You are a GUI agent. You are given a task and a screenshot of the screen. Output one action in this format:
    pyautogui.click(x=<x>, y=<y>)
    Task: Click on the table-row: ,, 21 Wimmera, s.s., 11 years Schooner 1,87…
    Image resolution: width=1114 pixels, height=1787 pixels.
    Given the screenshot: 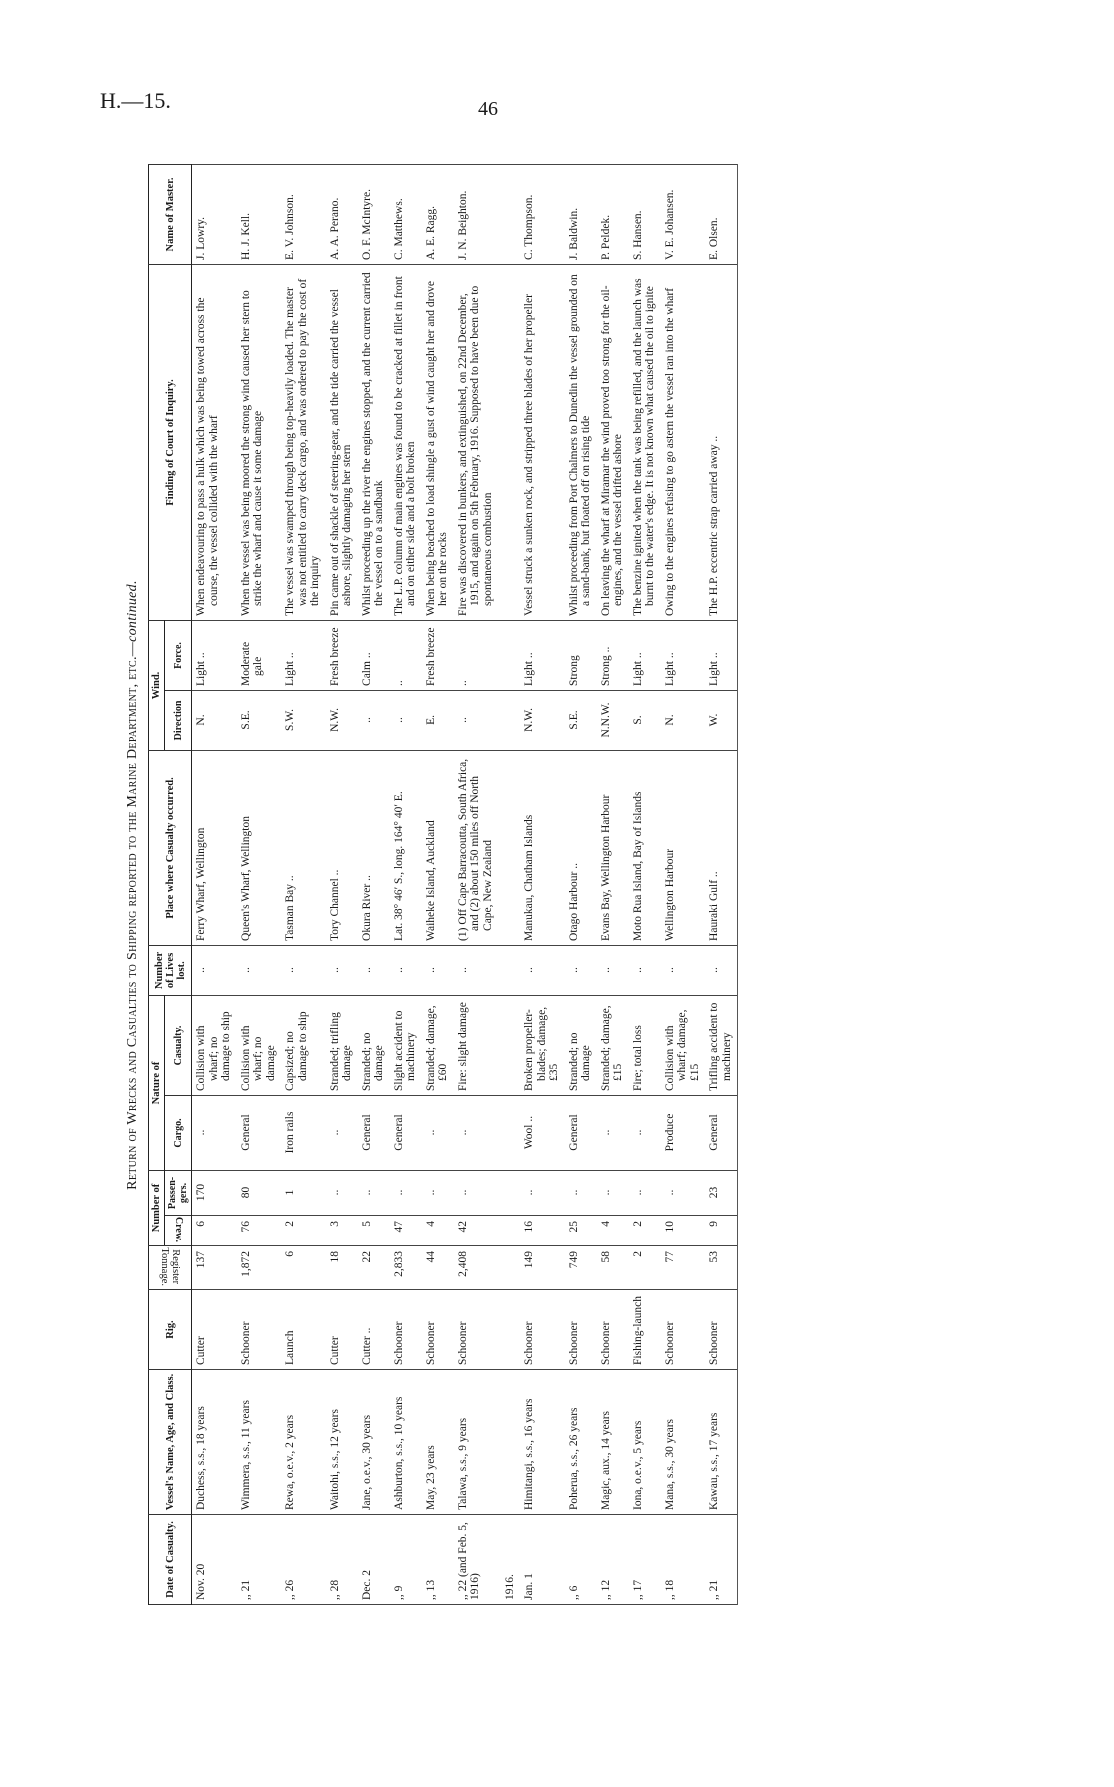 What is the action you would take?
    pyautogui.click(x=258, y=884)
    